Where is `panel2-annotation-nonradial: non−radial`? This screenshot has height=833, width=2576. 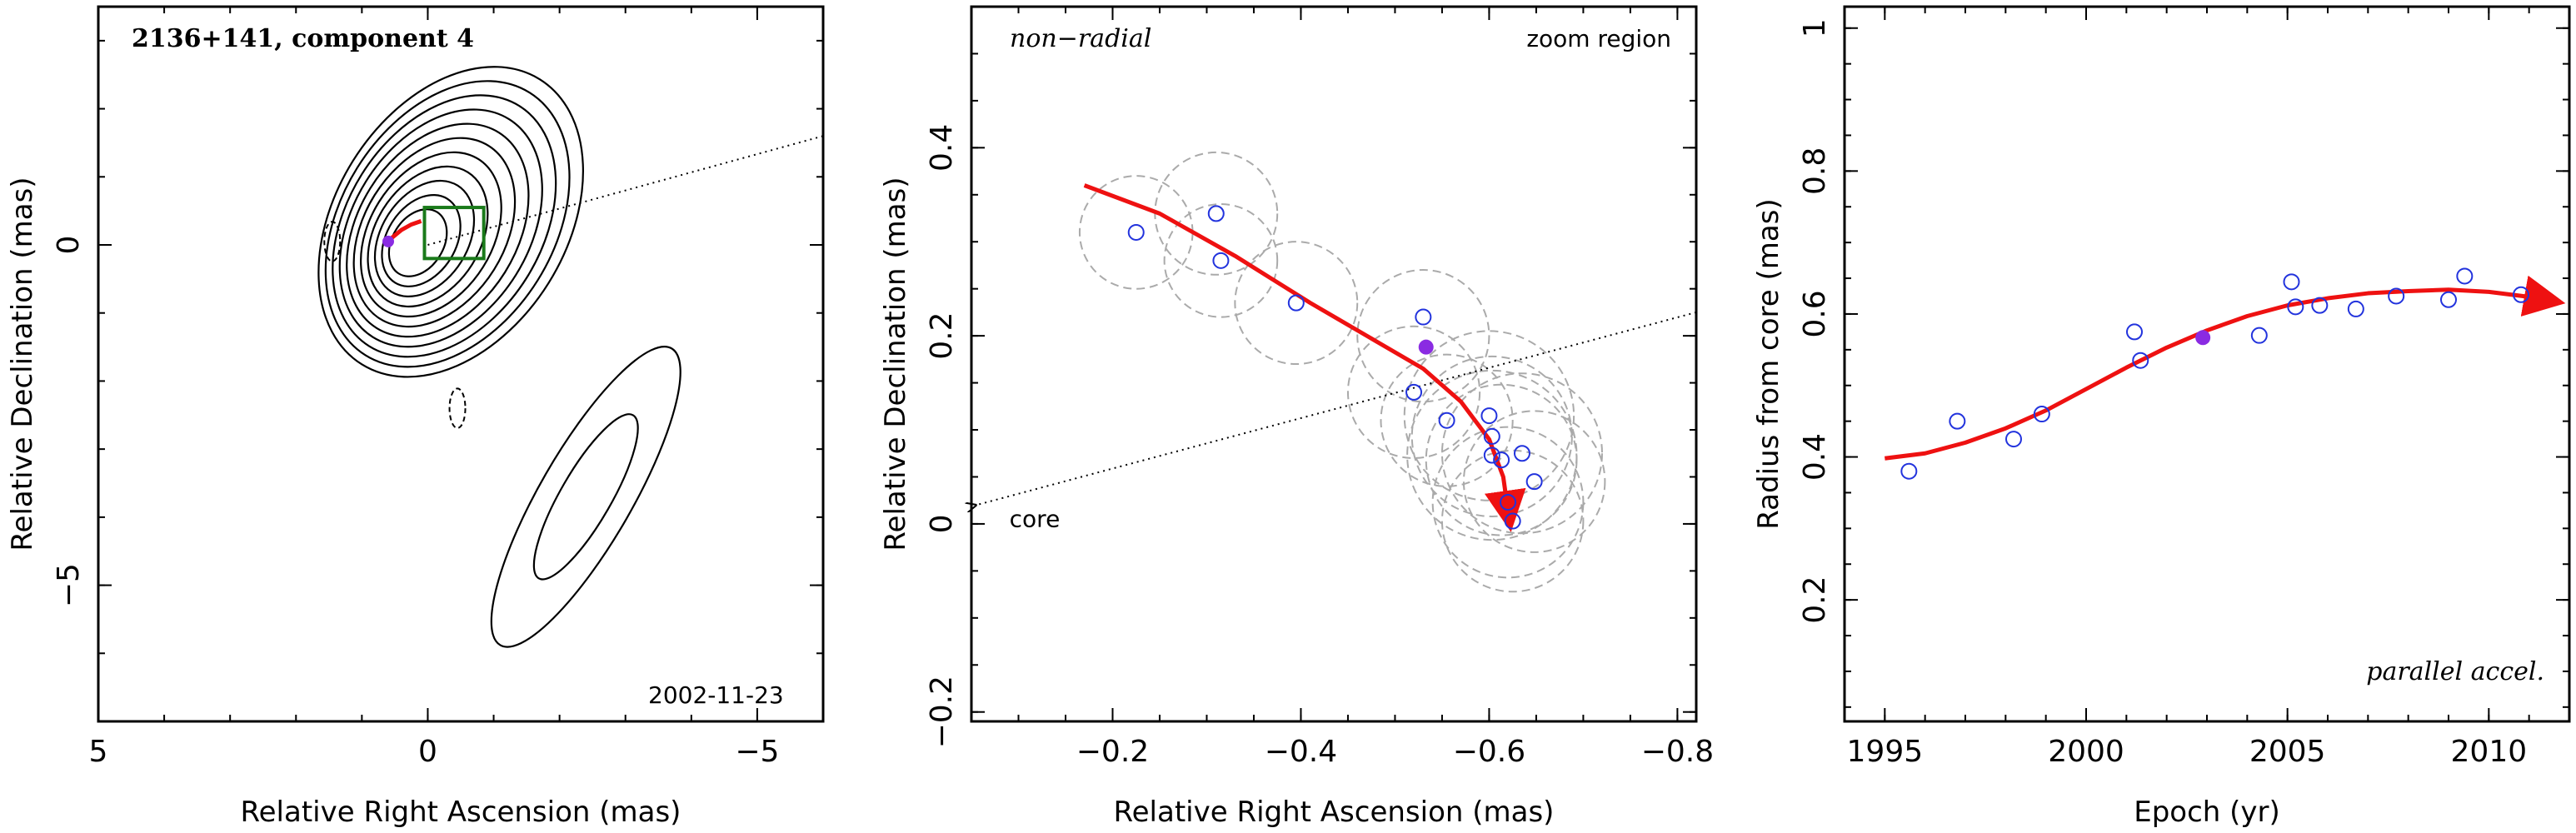
panel2-annotation-nonradial: non−radial is located at coordinates (1080, 38).